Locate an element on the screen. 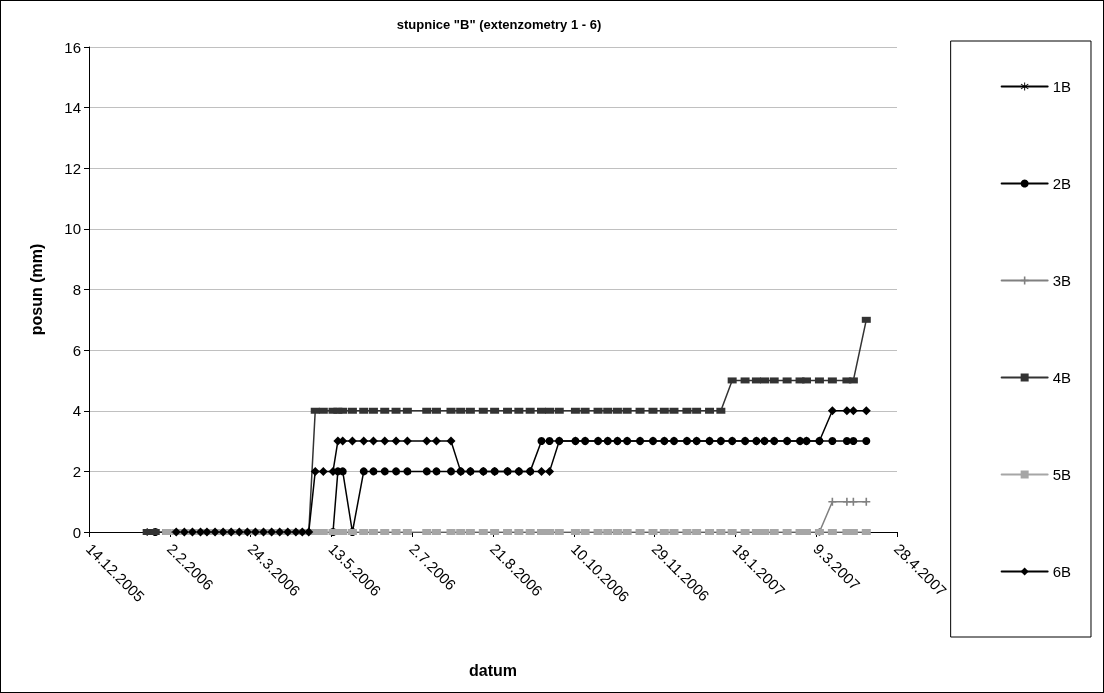  legend-label: 3B is located at coordinates (1062, 280).